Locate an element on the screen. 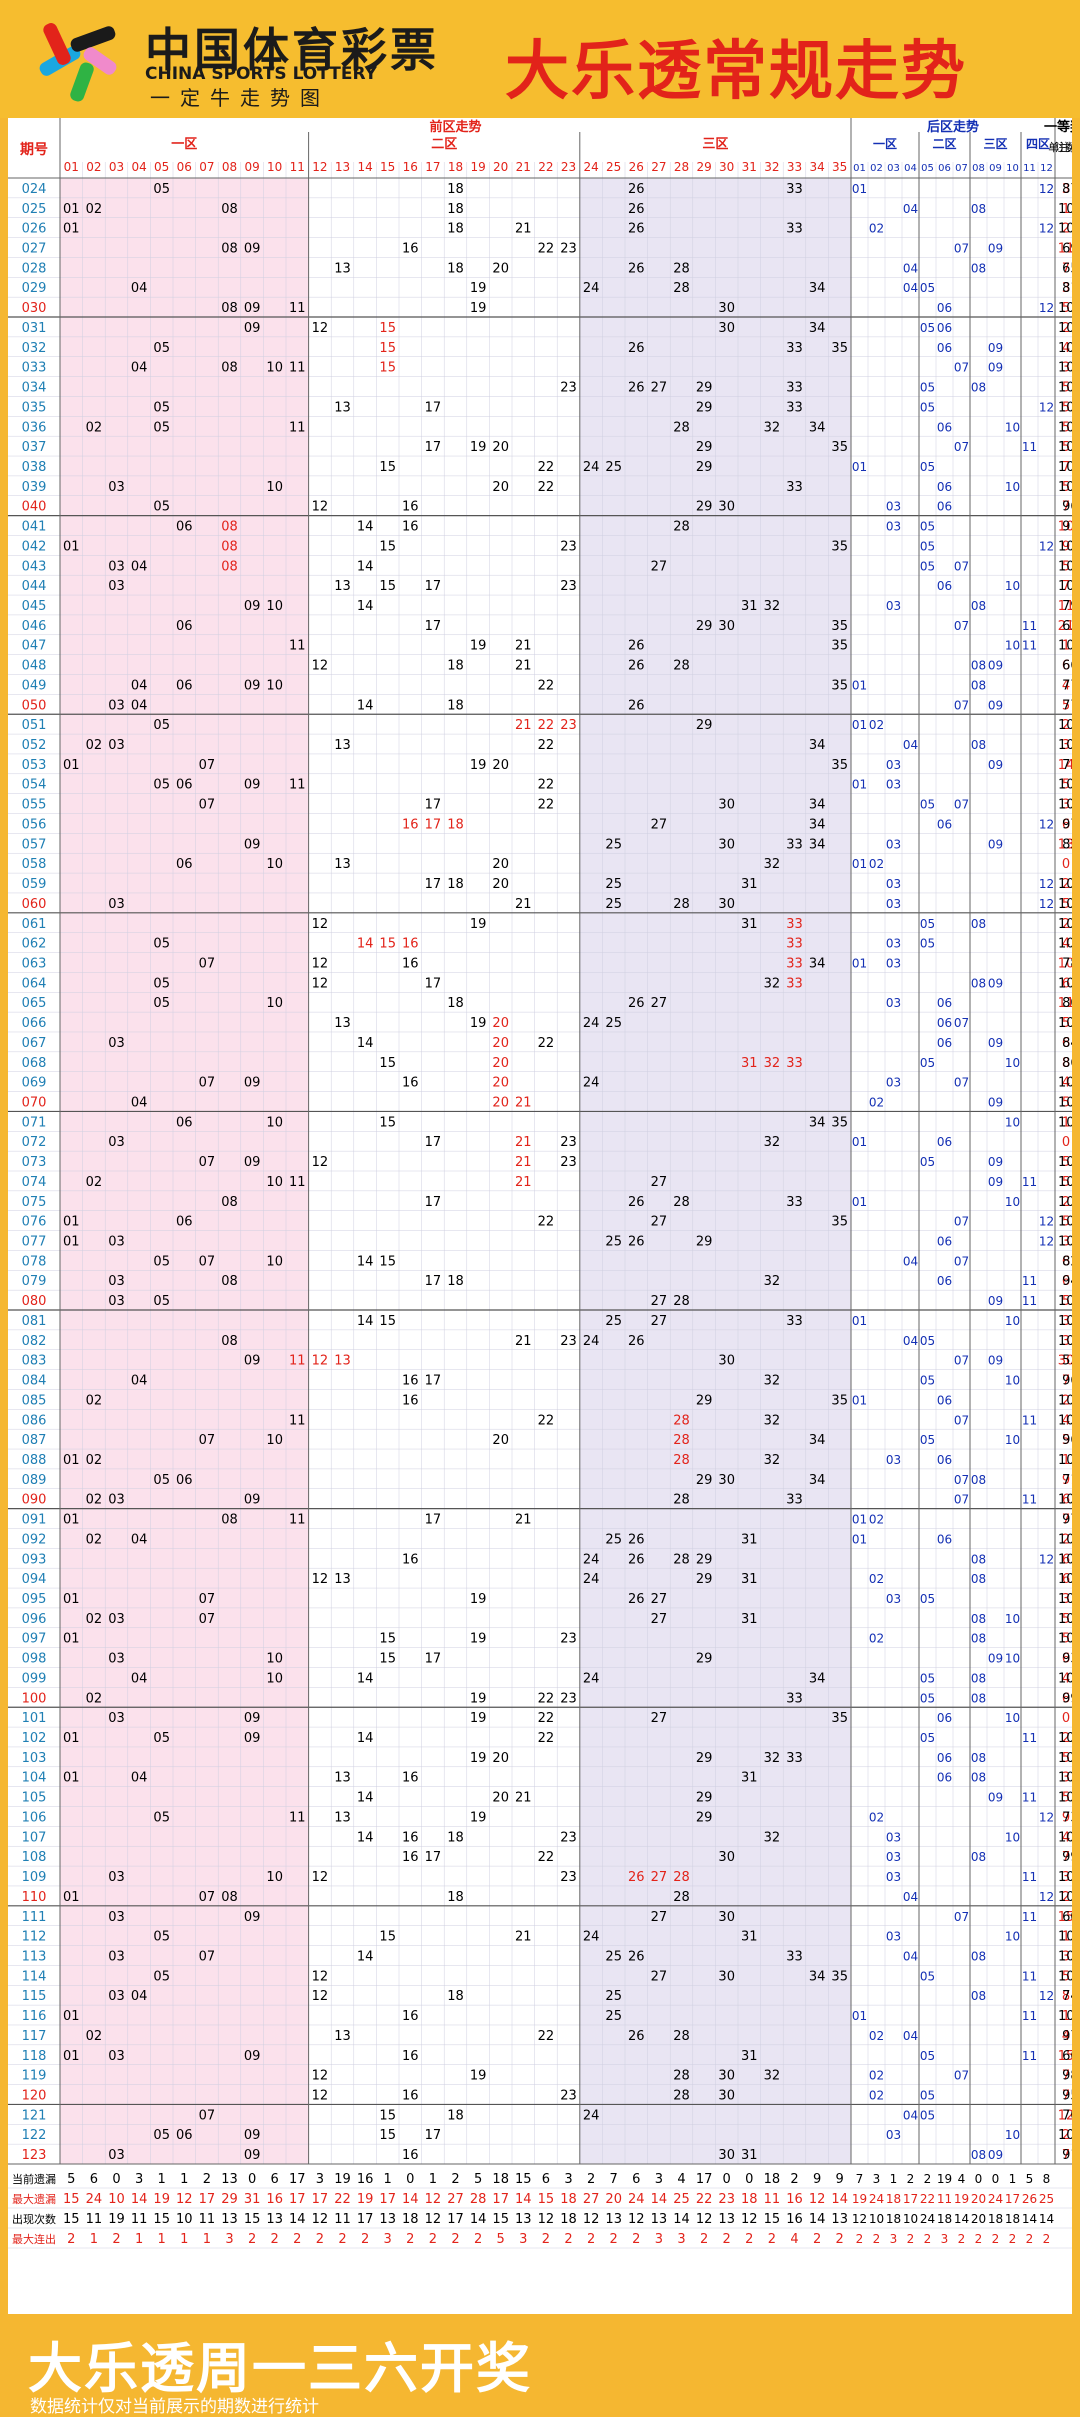  winner-count: 6 is located at coordinates (1066, 1281).